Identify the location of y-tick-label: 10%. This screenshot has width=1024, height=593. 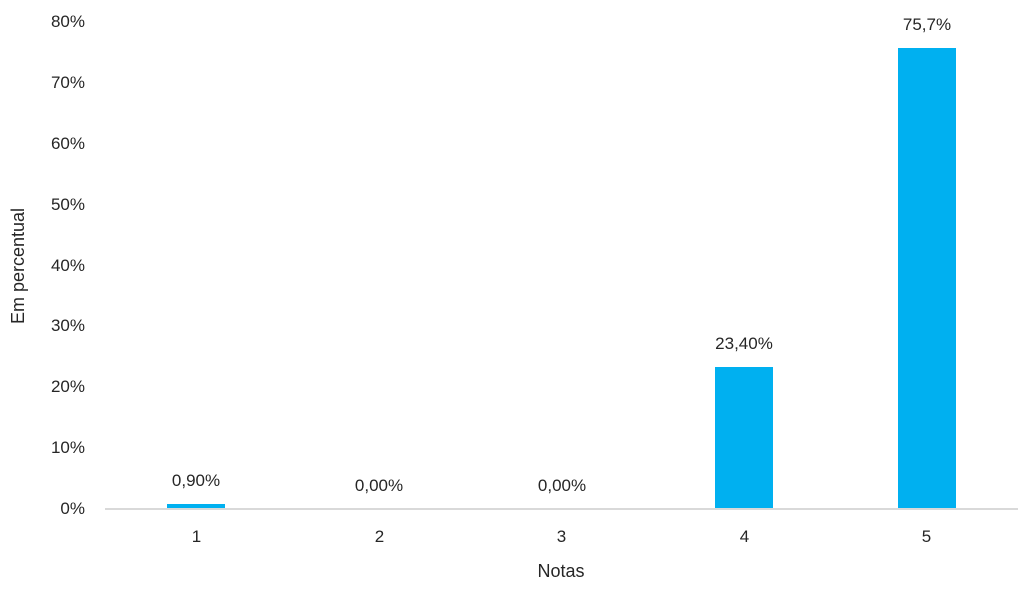
(67, 448).